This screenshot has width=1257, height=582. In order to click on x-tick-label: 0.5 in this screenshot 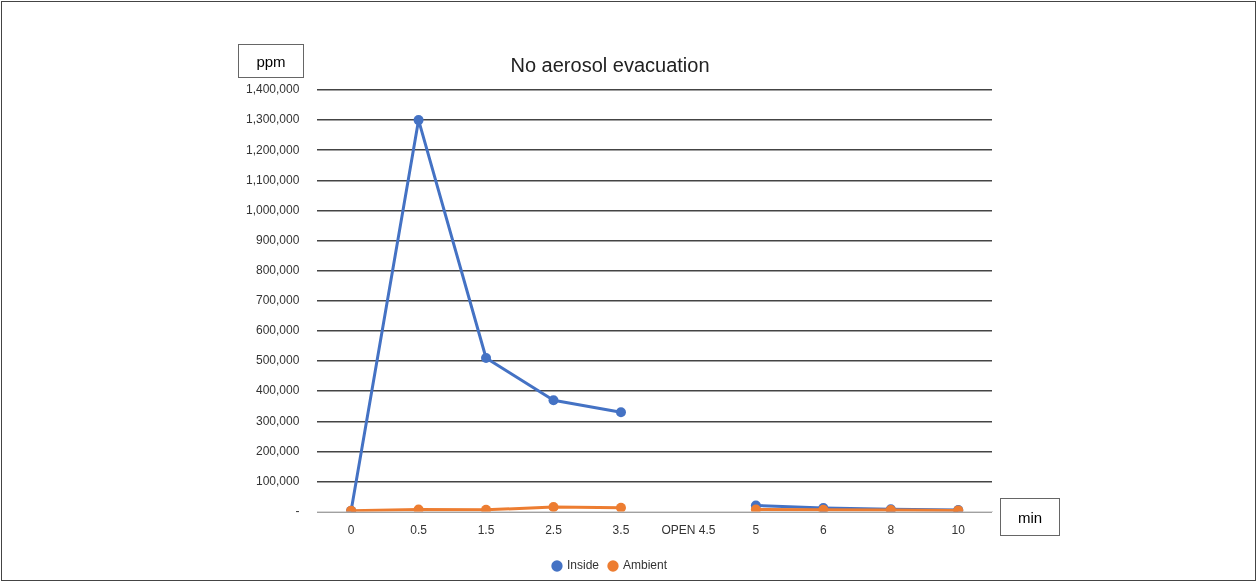, I will do `click(419, 530)`.